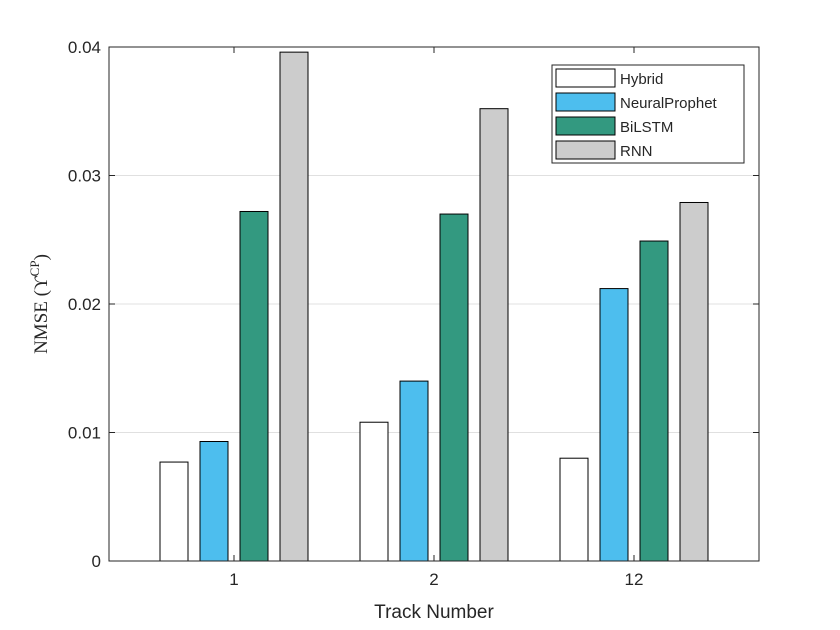 This screenshot has width=840, height=630. I want to click on y-tick-label: 0.02, so click(84, 304).